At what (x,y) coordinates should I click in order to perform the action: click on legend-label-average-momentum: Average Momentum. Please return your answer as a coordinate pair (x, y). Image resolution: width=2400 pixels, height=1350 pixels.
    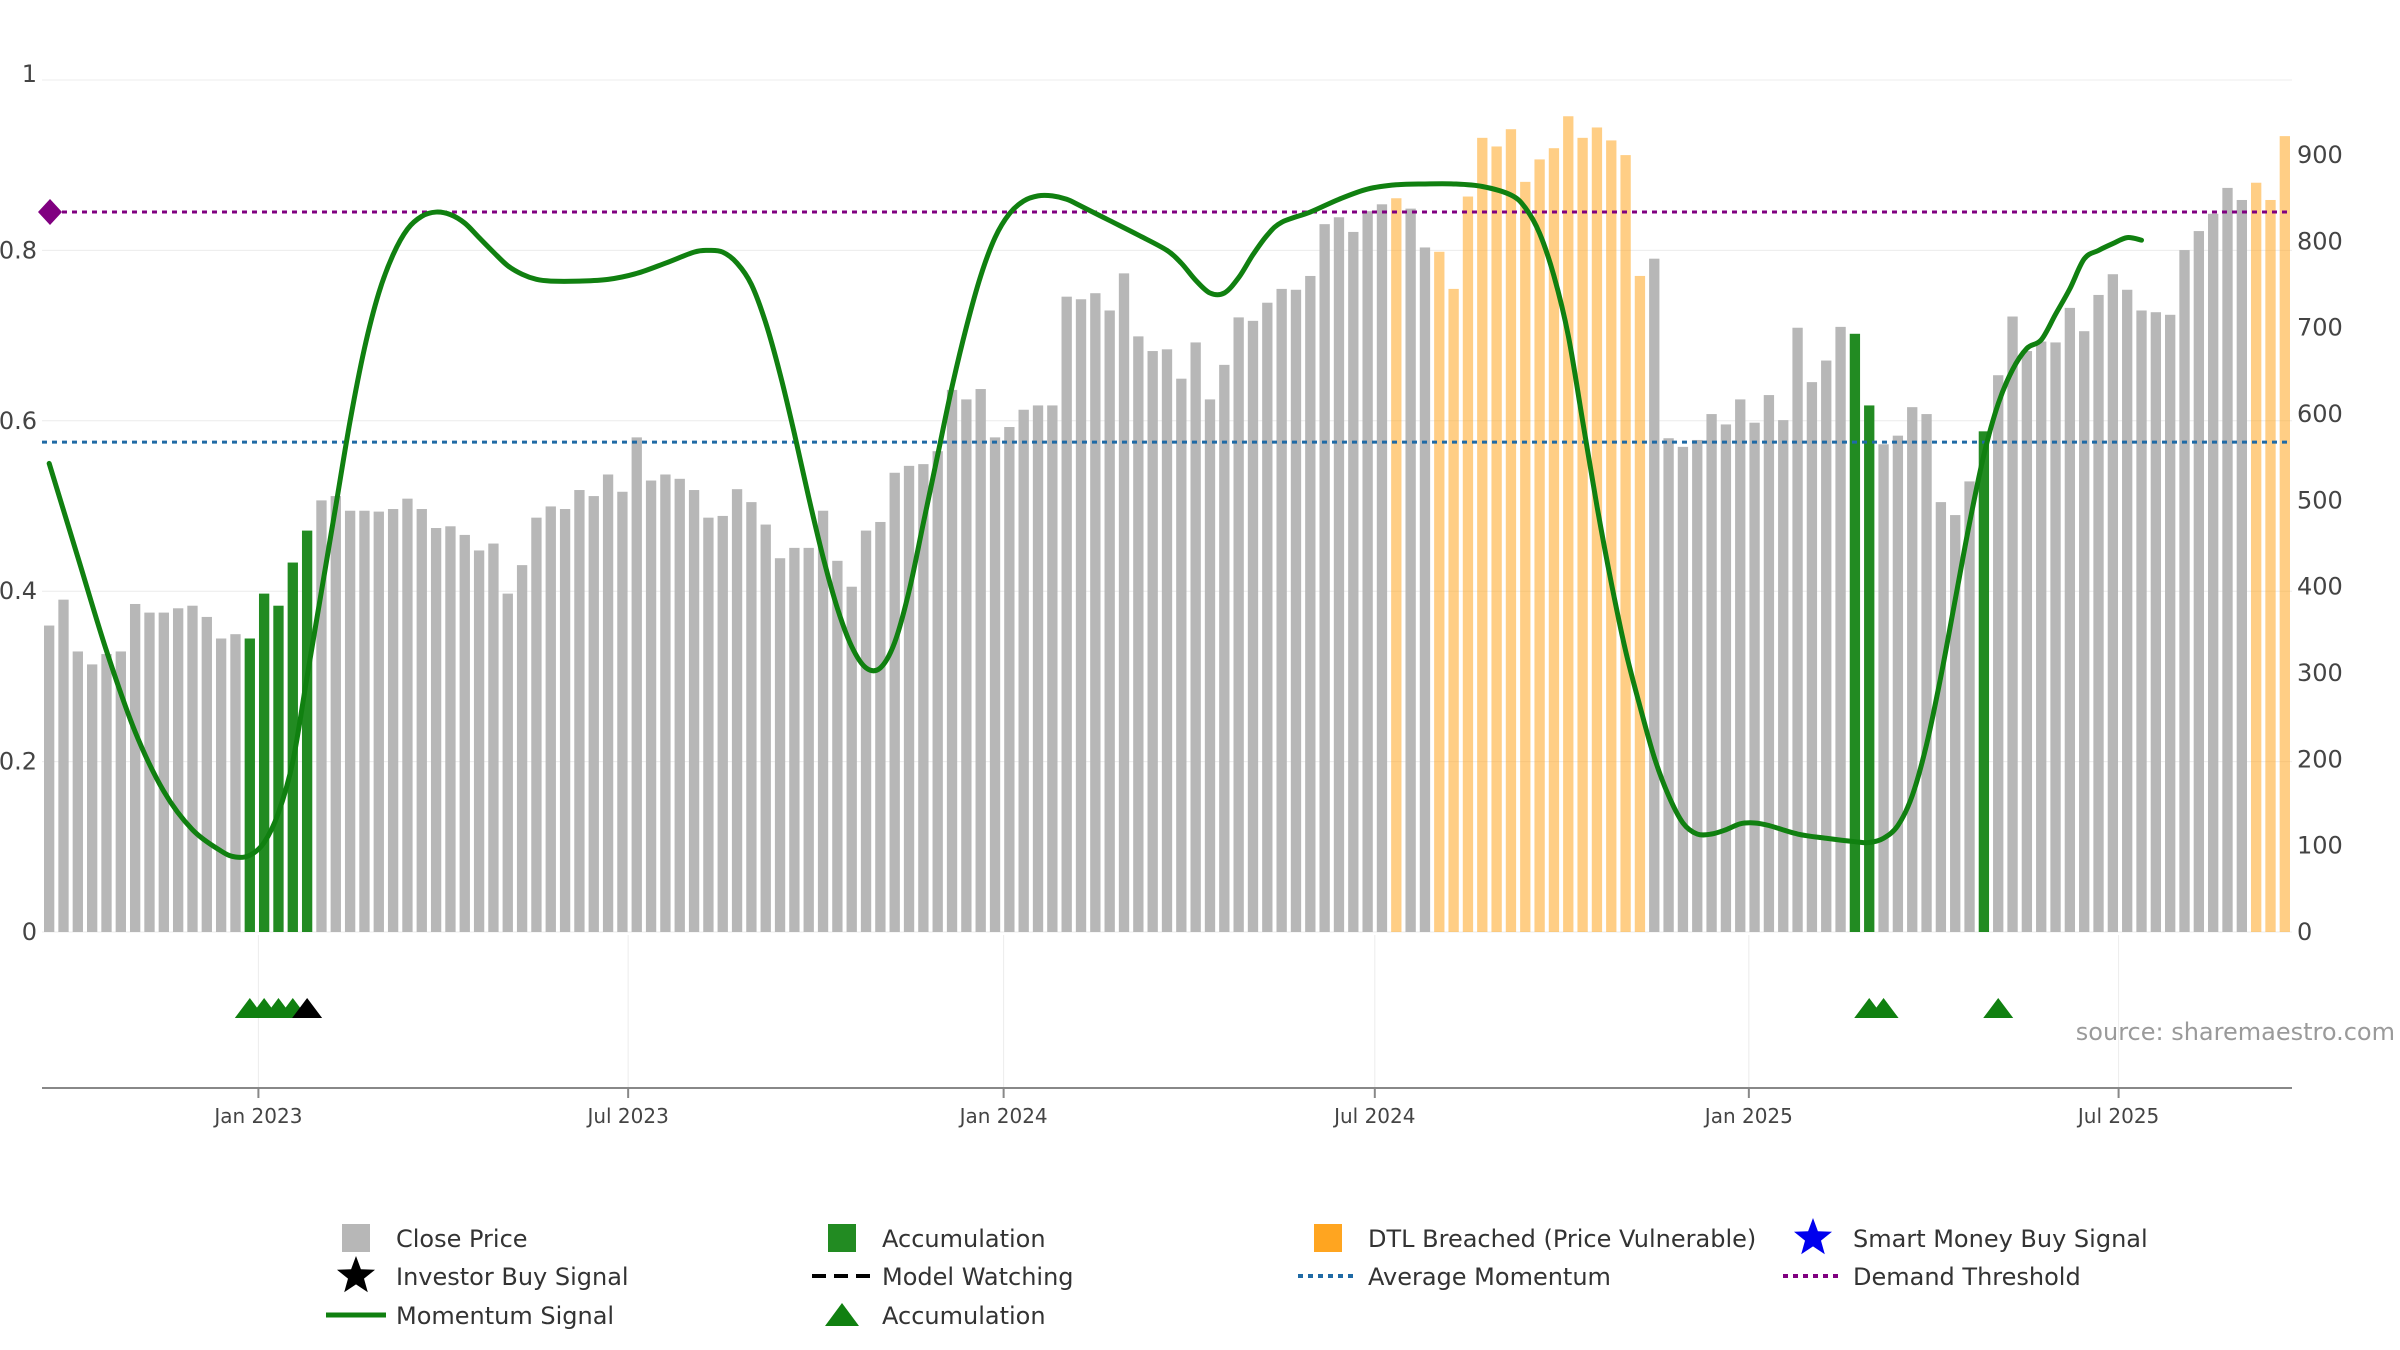
    Looking at the image, I should click on (1489, 1277).